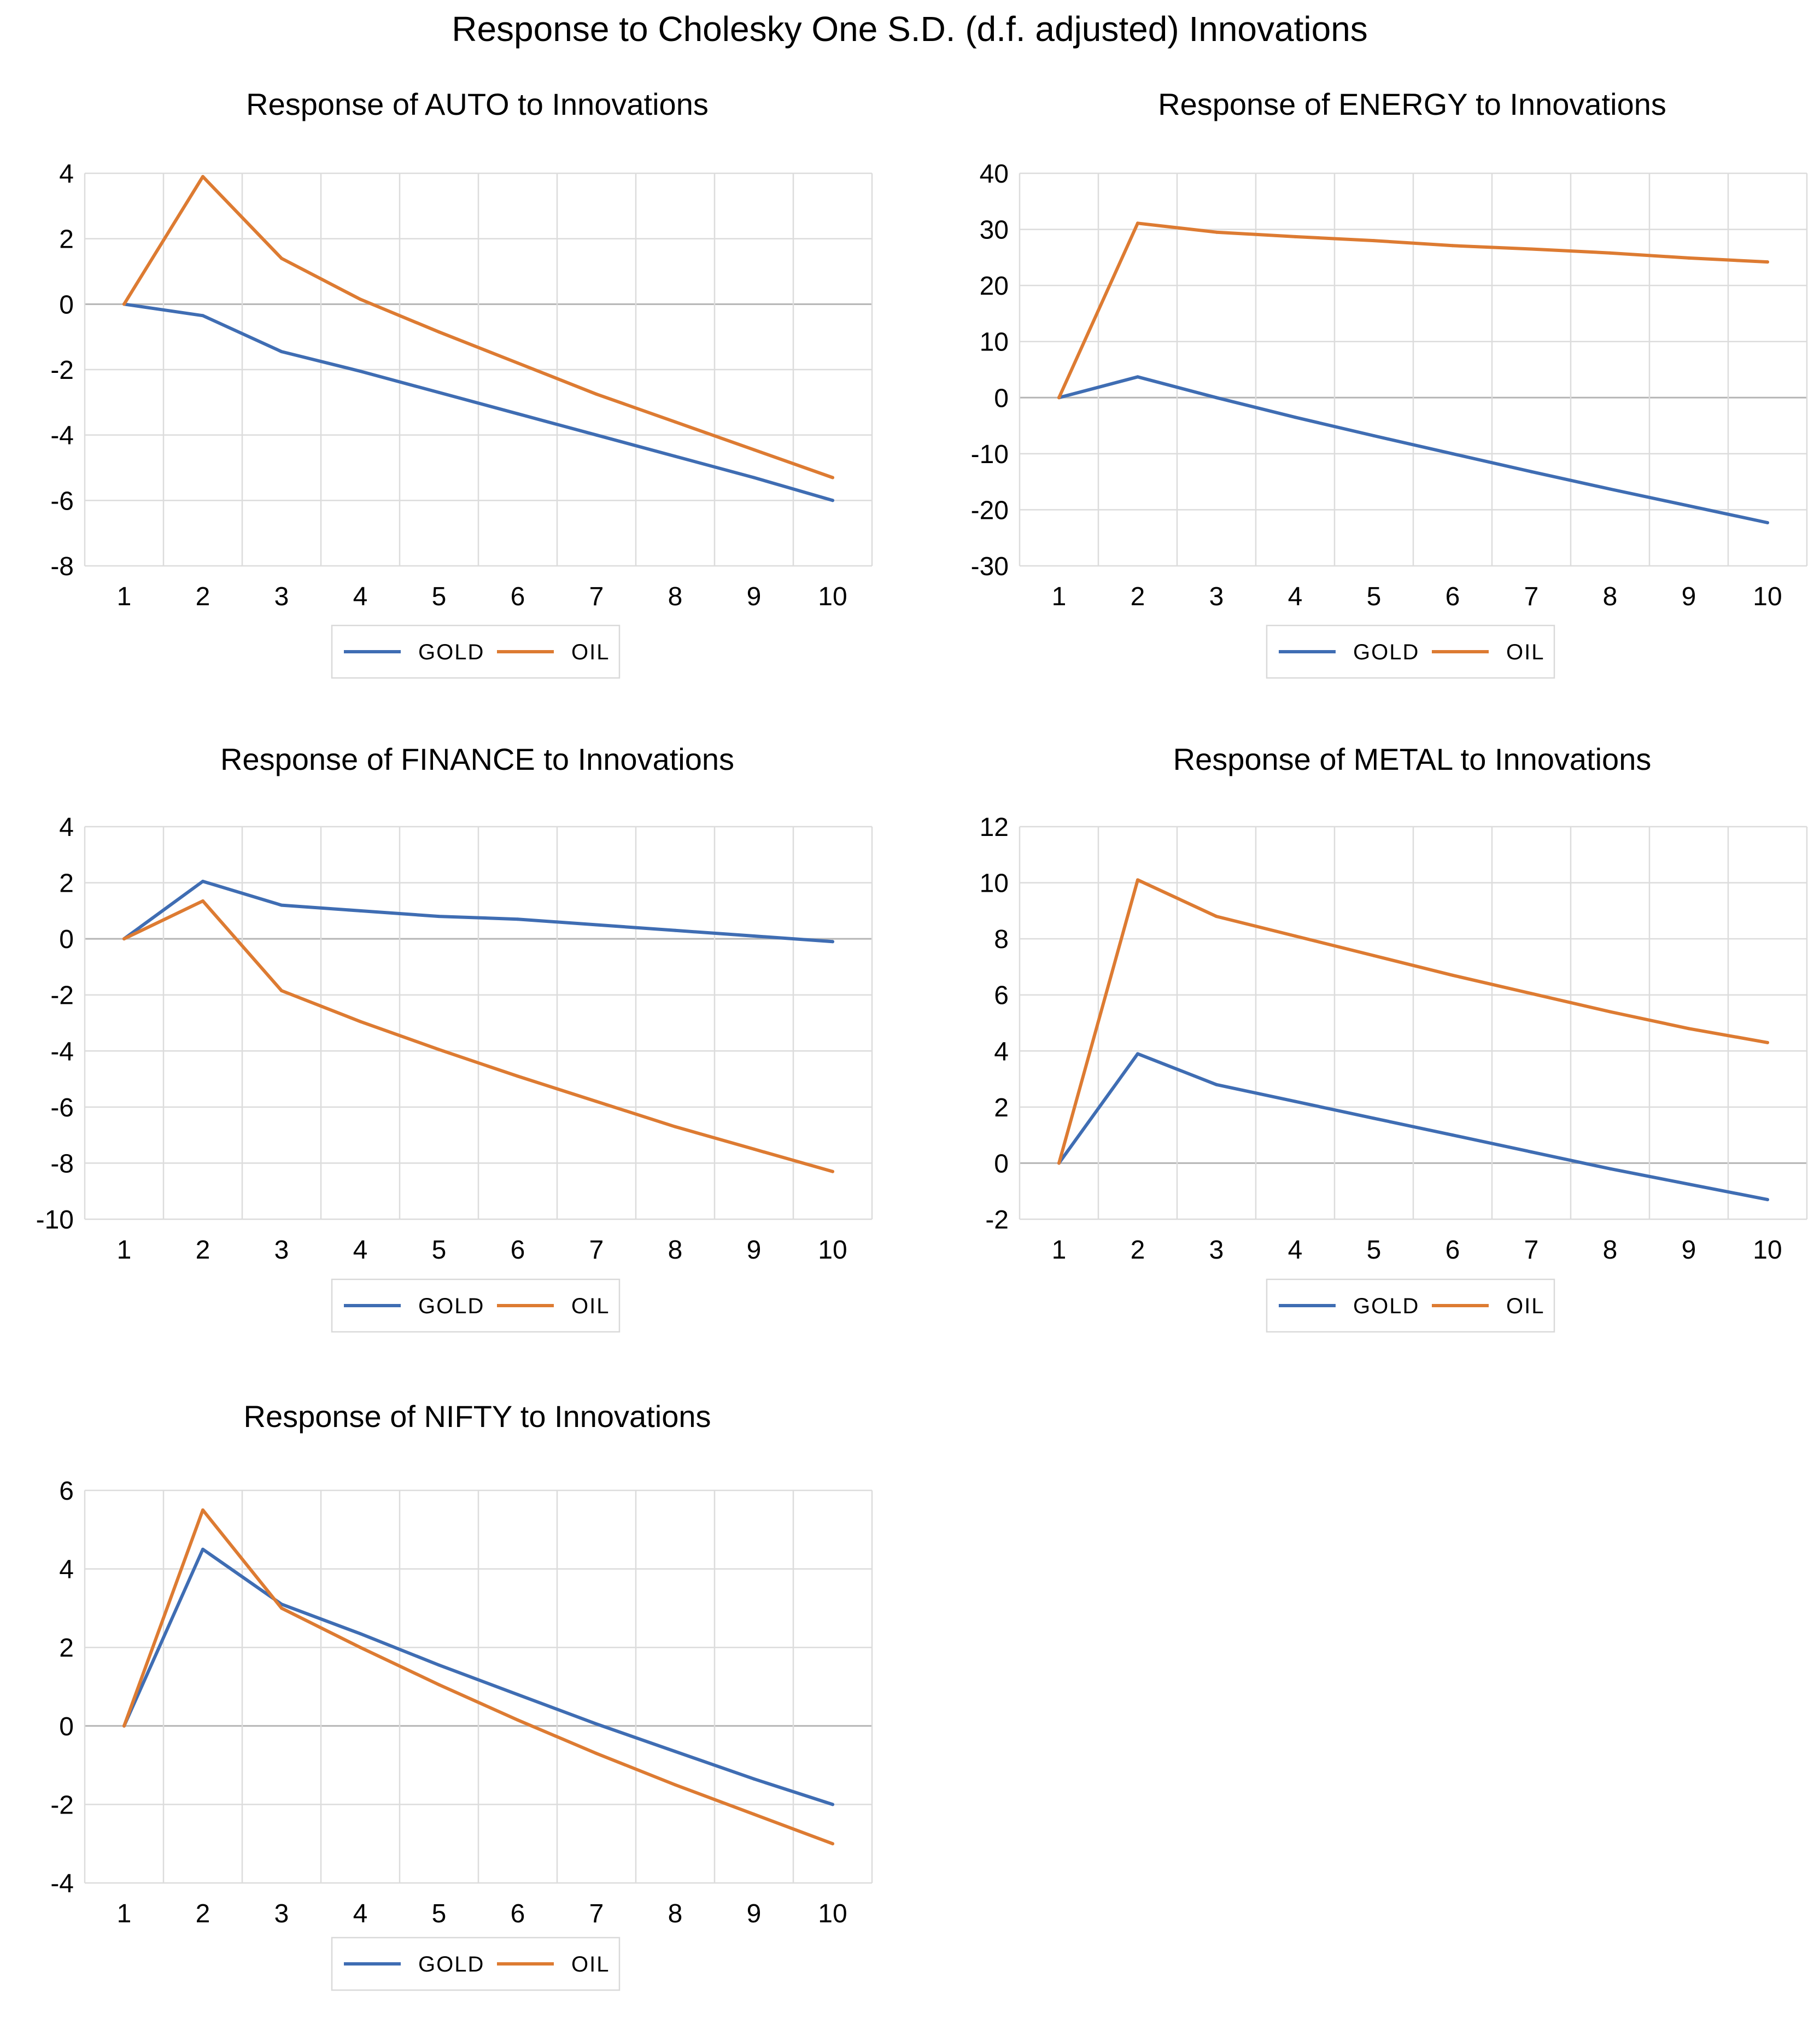 The width and height of the screenshot is (1820, 2018). Describe the element at coordinates (1412, 759) in the screenshot. I see `panel-title: Response of METAL to Innovations` at that location.